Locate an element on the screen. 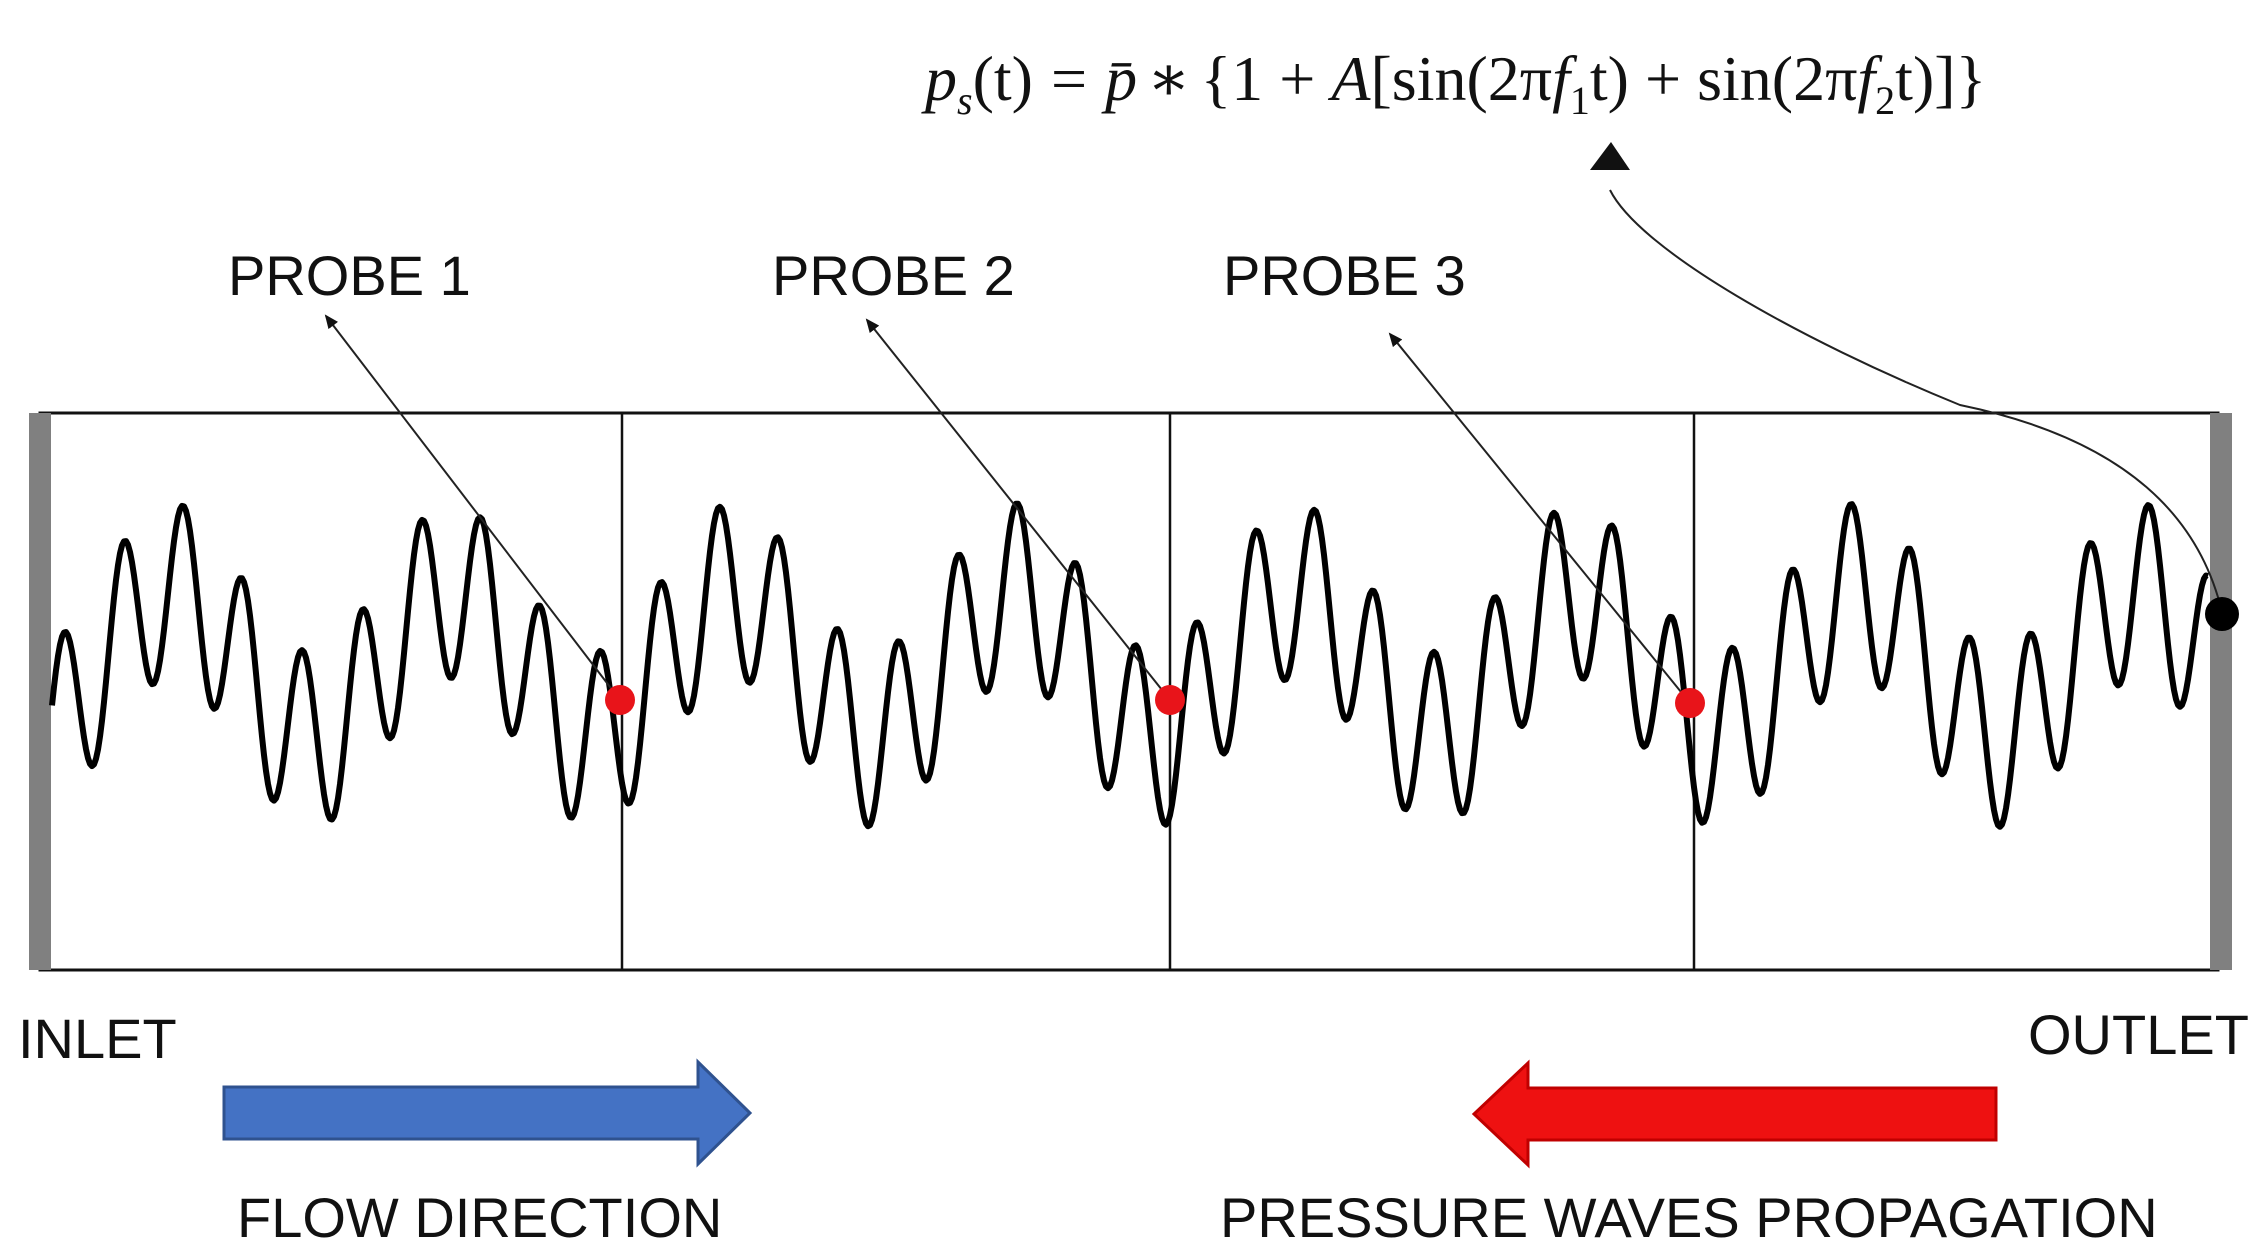  probe-3-point is located at coordinates (1690, 703).